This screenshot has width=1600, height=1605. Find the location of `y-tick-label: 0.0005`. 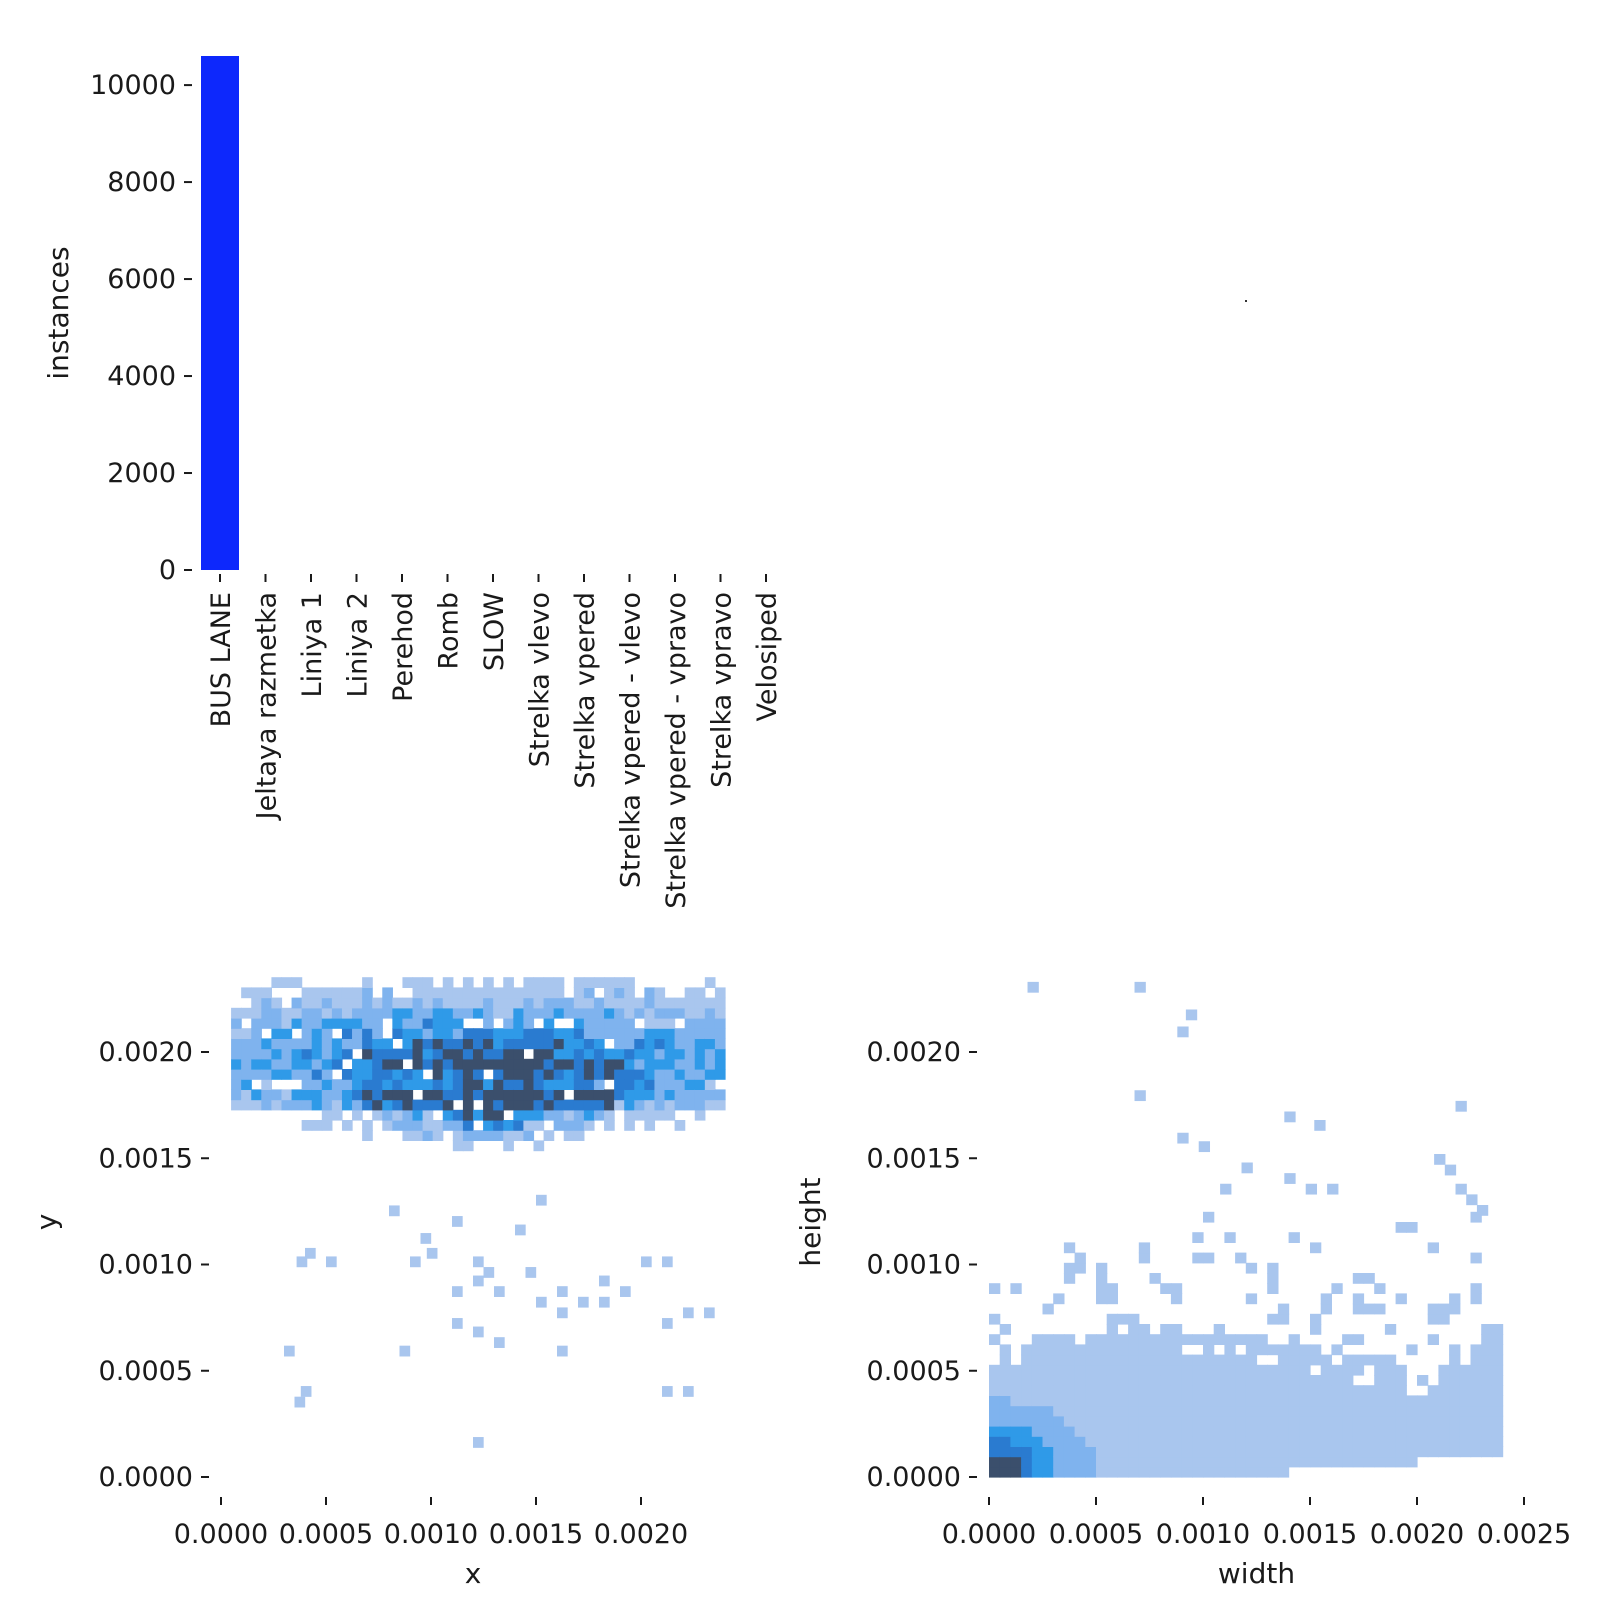

y-tick-label: 0.0005 is located at coordinates (146, 1371).